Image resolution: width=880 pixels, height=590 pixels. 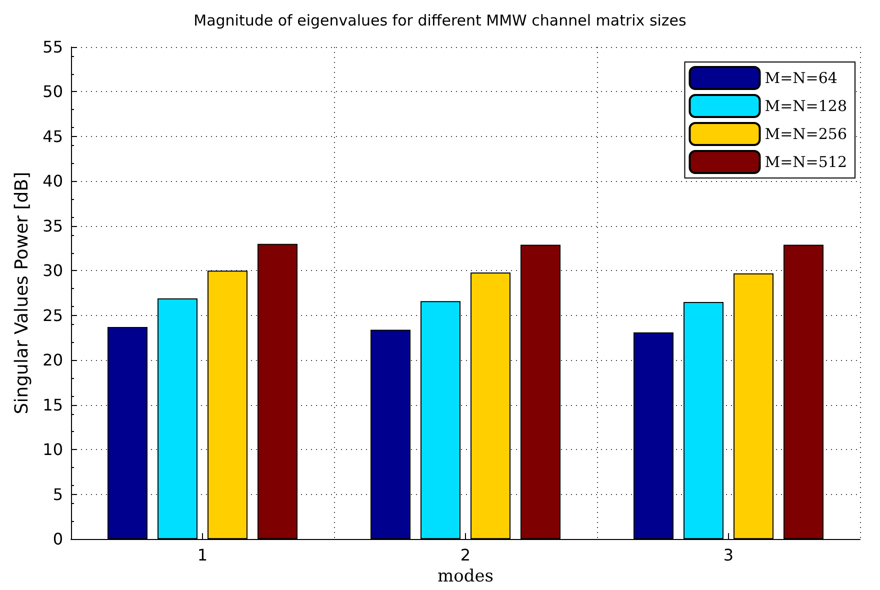 What do you see at coordinates (806, 106) in the screenshot?
I see `legend-label: M=N=128` at bounding box center [806, 106].